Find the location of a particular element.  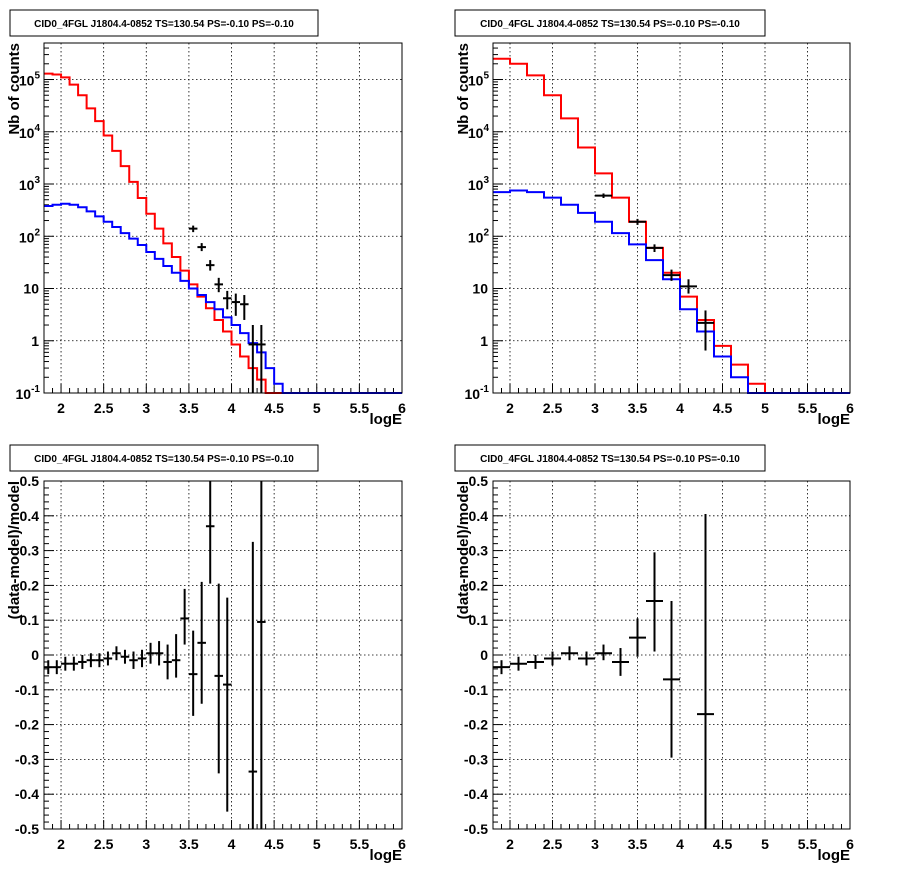

y-tick-label: -0.5 is located at coordinates (476, 829).